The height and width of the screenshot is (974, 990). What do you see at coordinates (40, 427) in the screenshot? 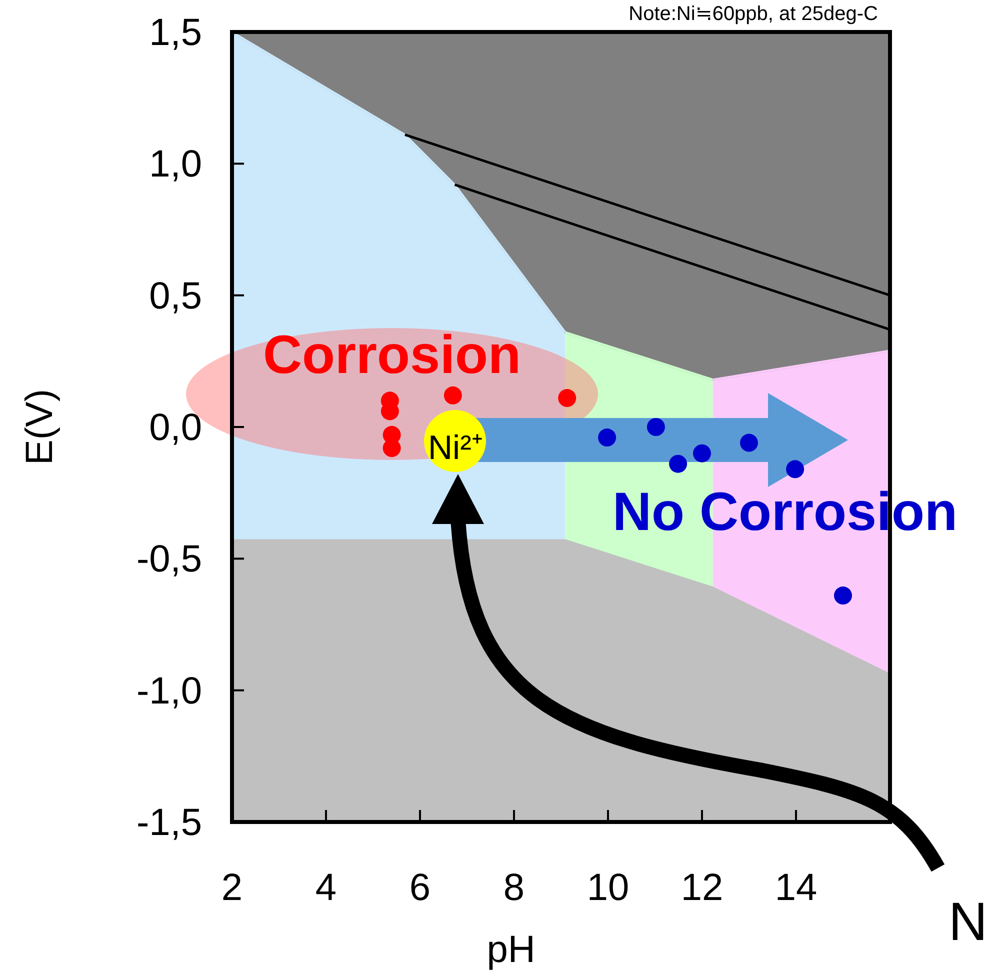
I see `y-axis-title: E(V)` at bounding box center [40, 427].